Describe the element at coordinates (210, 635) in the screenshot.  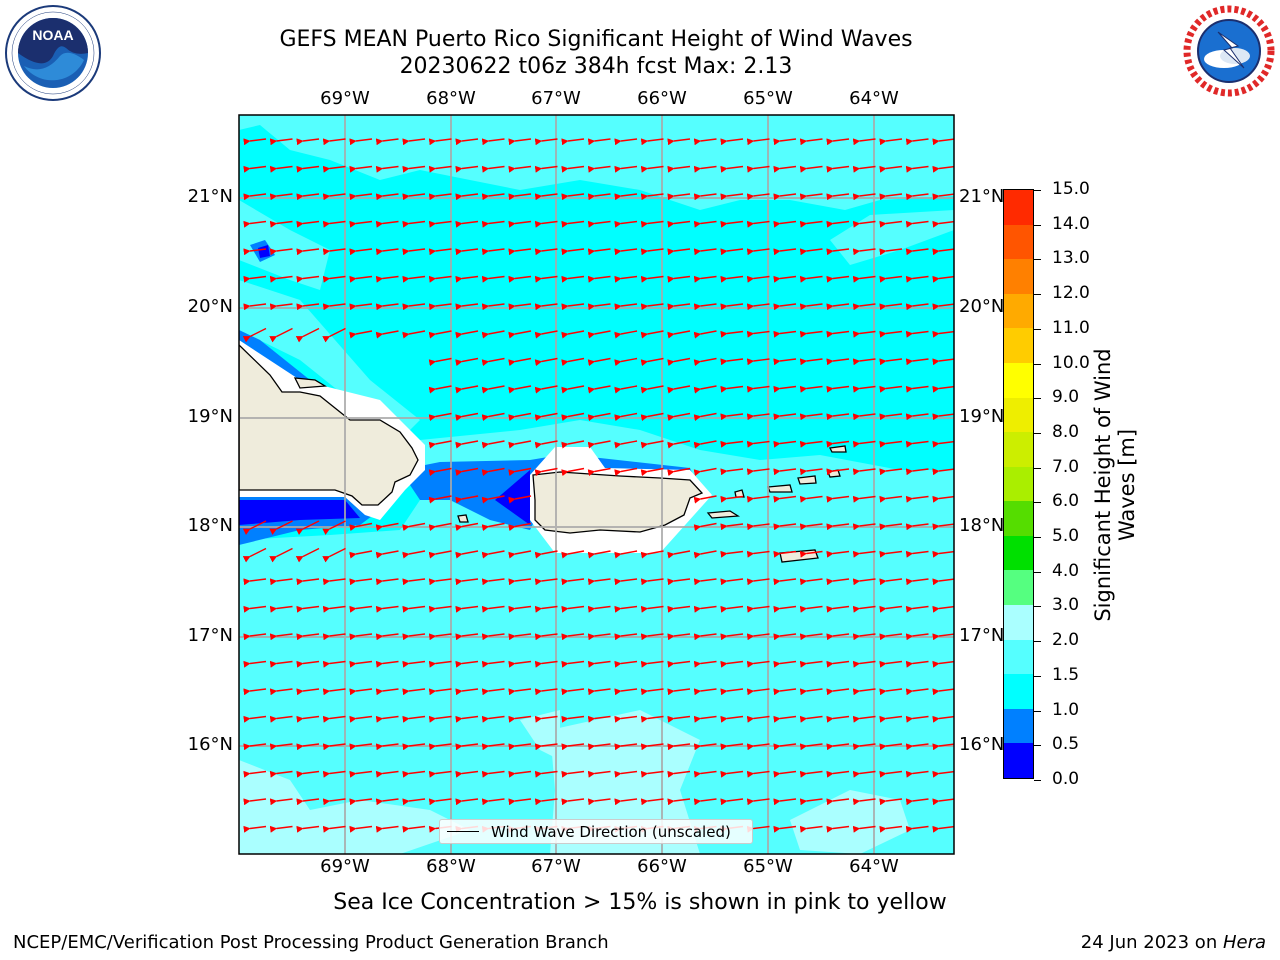
I see `lat-label-left: 17°N` at that location.